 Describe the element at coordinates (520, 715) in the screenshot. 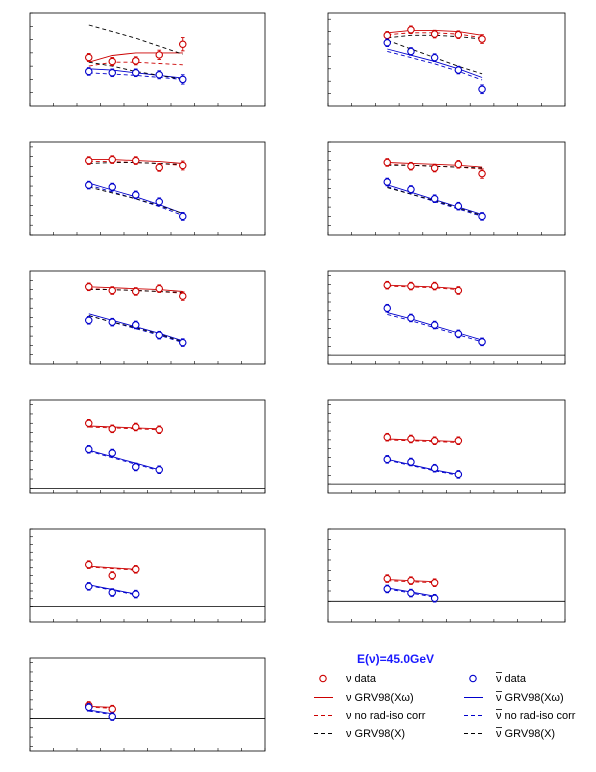

I see `legend-item-6: ν no rad-iso corr` at that location.